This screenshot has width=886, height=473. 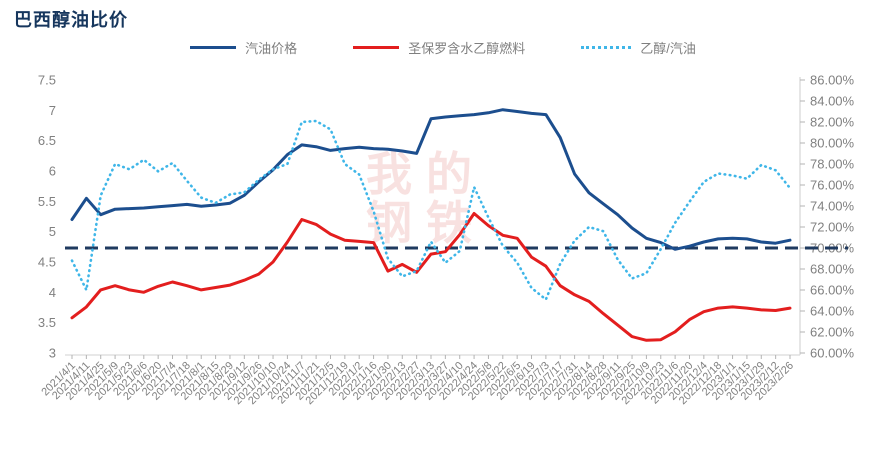 I want to click on y-right-tick-label: 82.00%, so click(x=832, y=122).